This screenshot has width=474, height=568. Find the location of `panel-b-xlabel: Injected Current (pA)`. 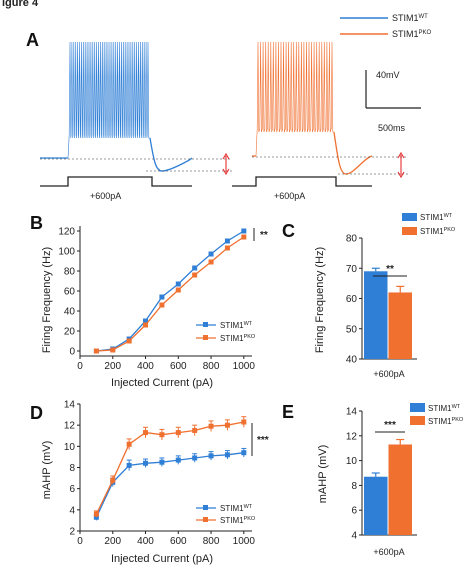

panel-b-xlabel: Injected Current (pA) is located at coordinates (162, 383).